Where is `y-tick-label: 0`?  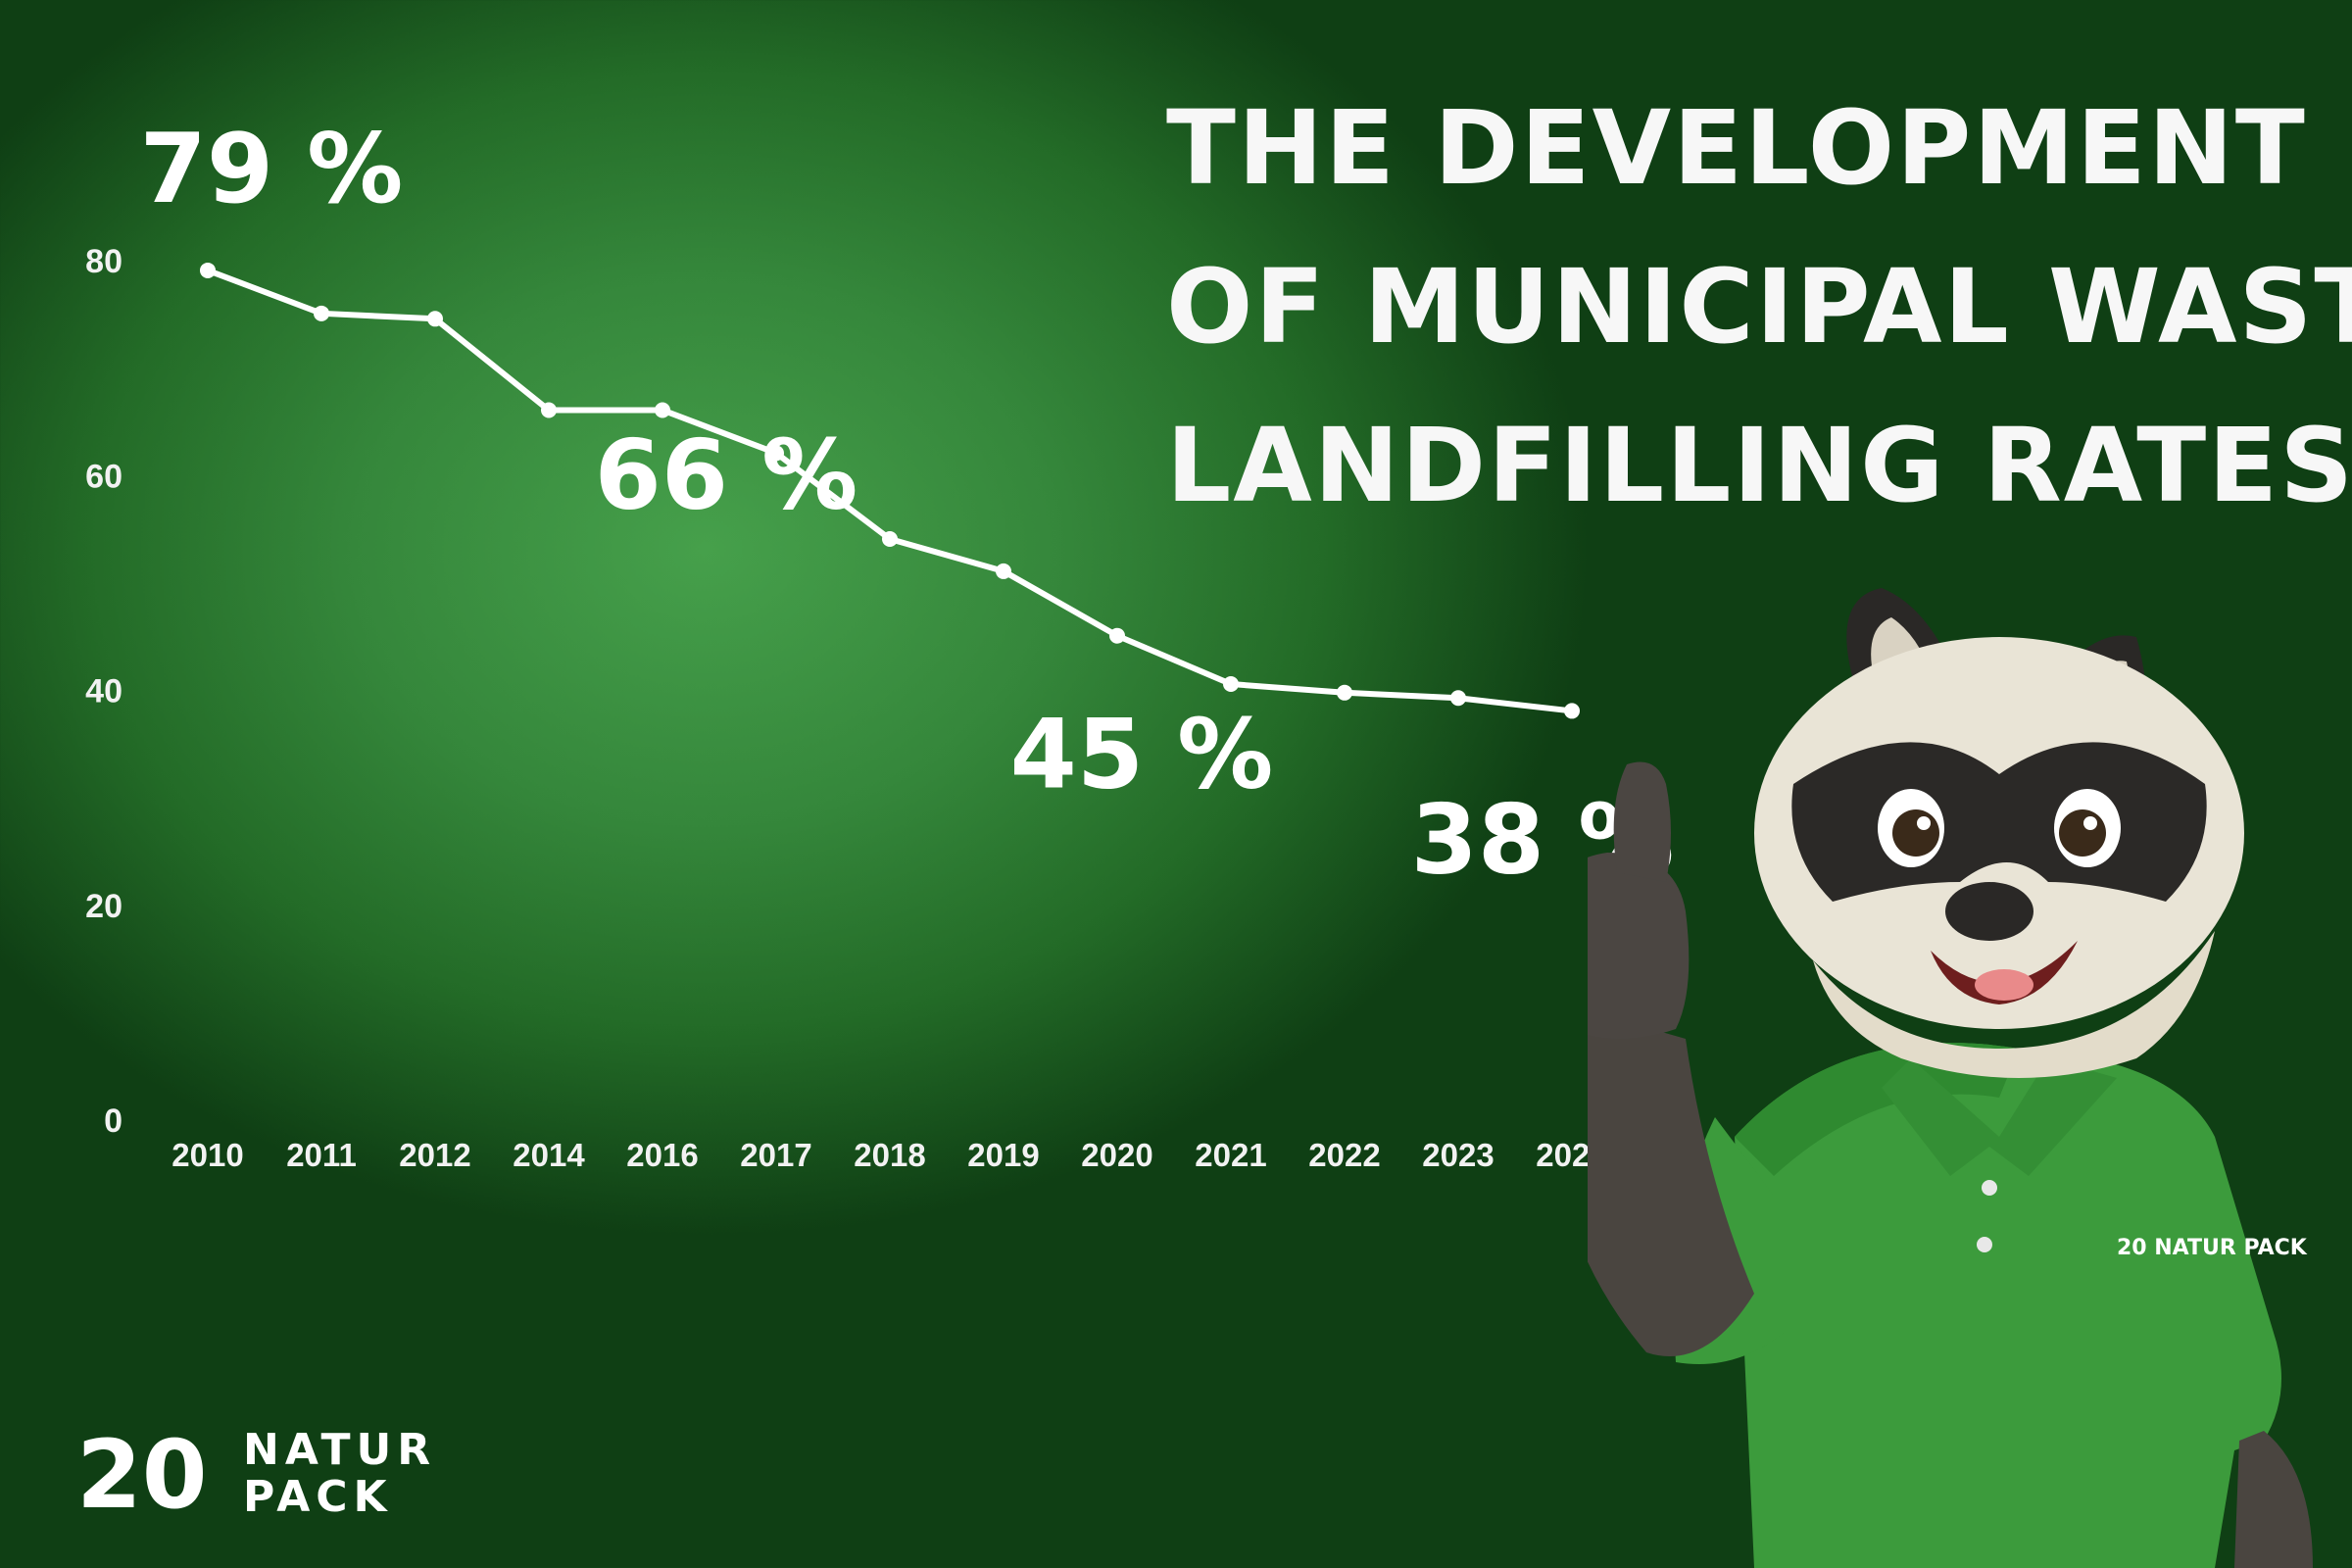
y-tick-label: 0 is located at coordinates (113, 1121).